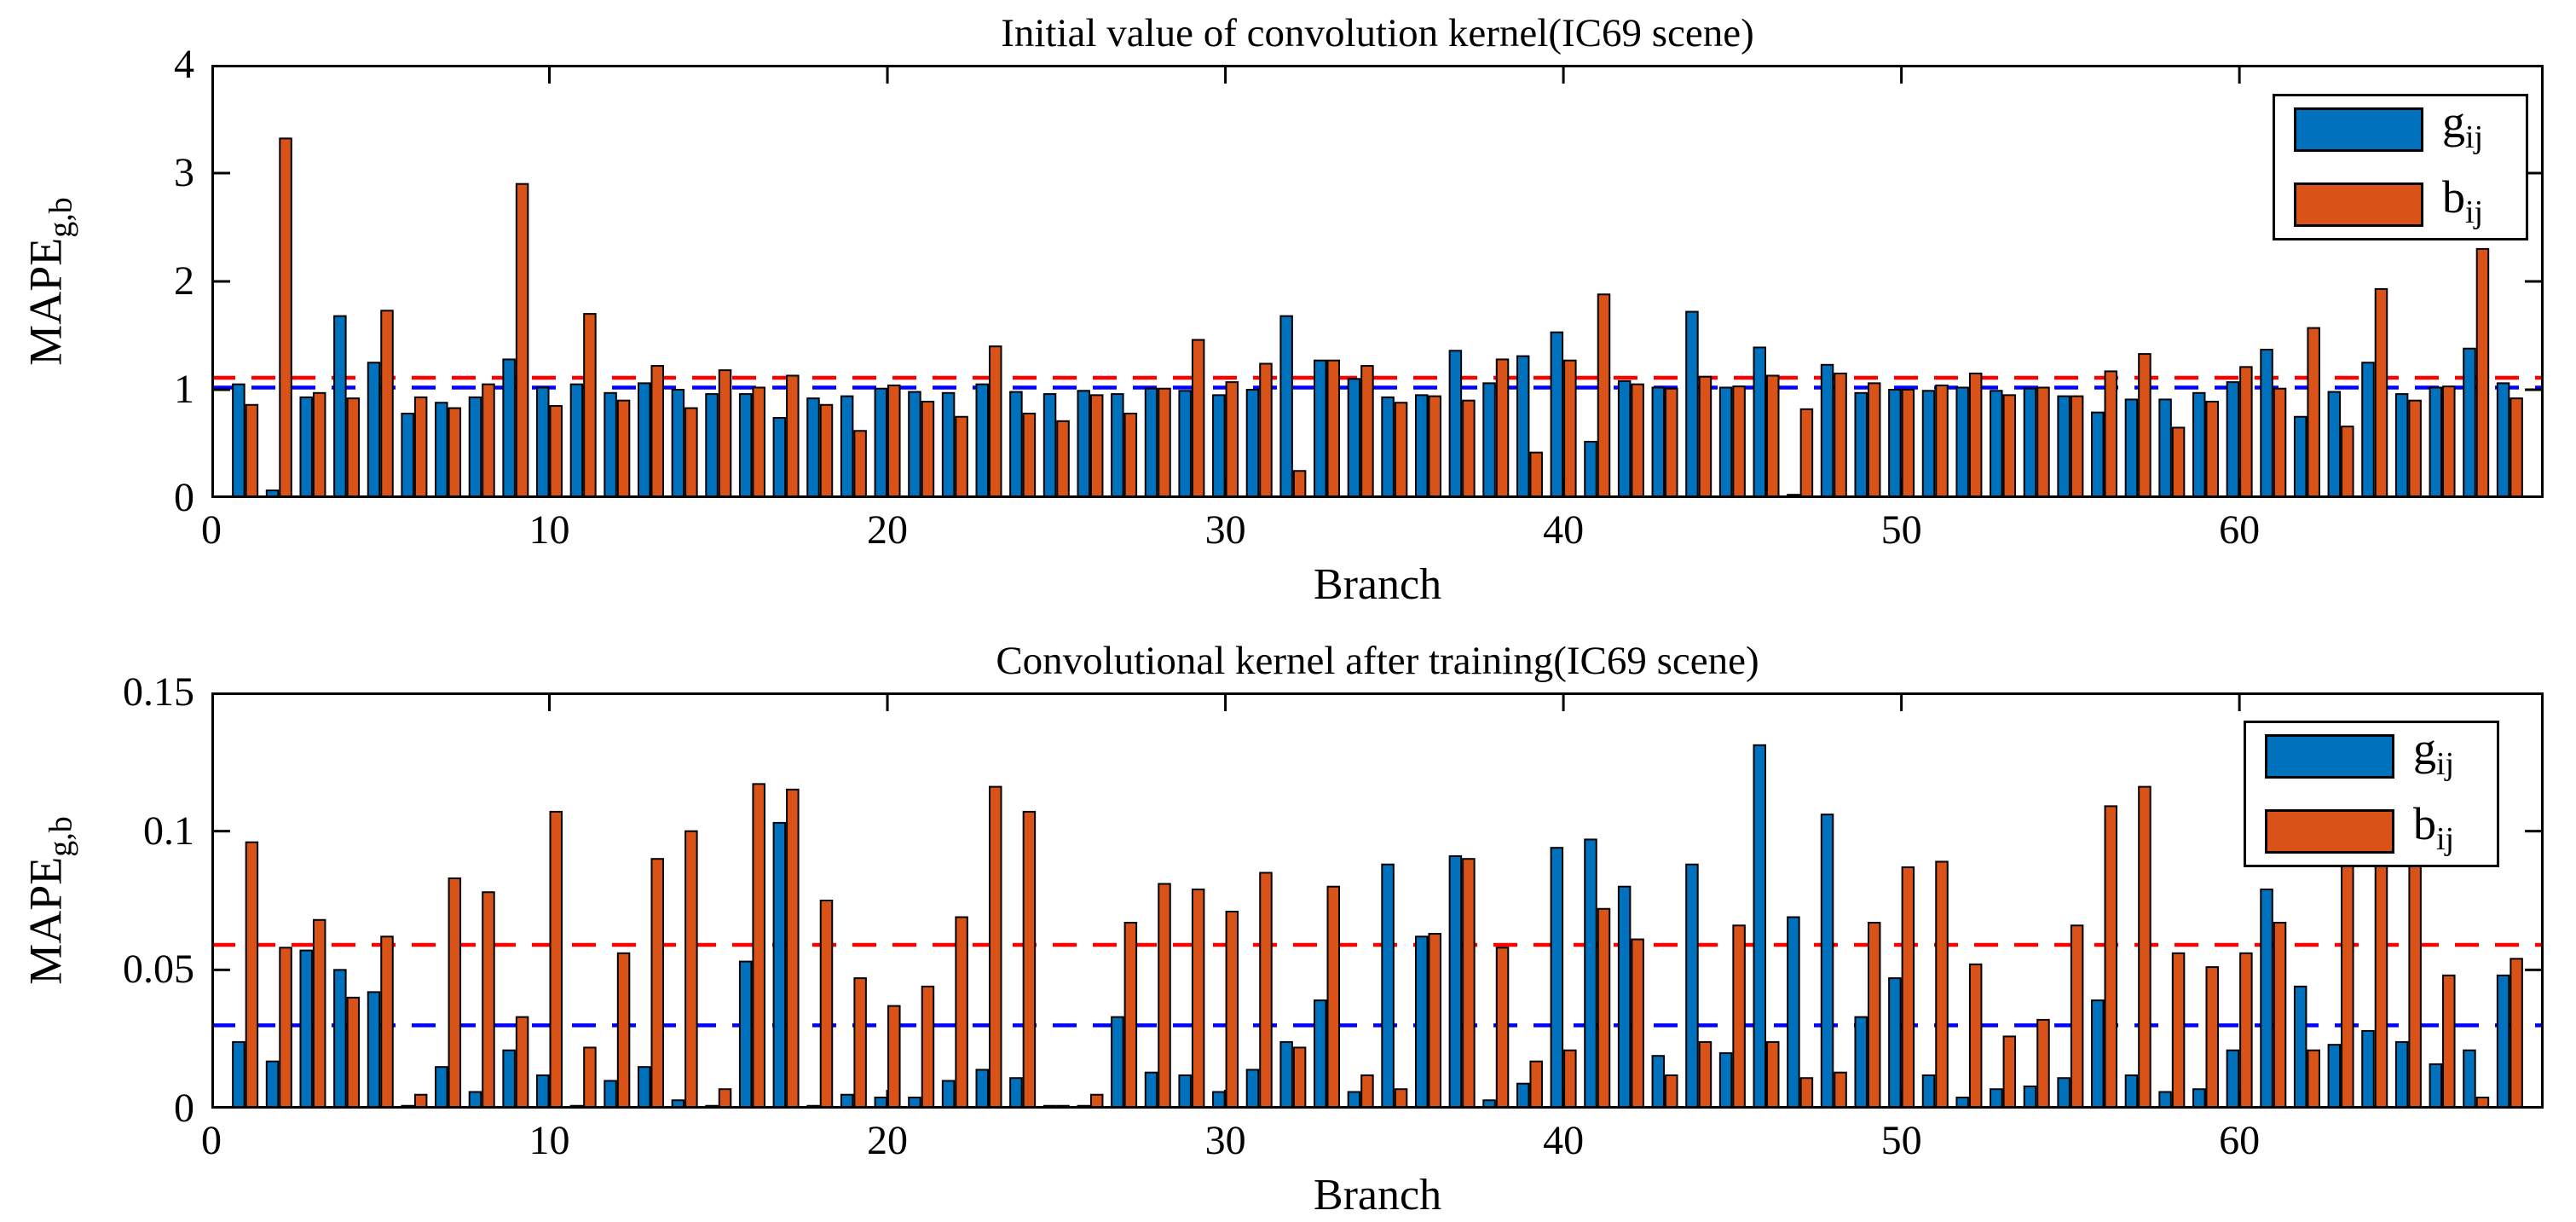 Image resolution: width=2576 pixels, height=1222 pixels. What do you see at coordinates (184, 389) in the screenshot?
I see `y-tick-label: 1` at bounding box center [184, 389].